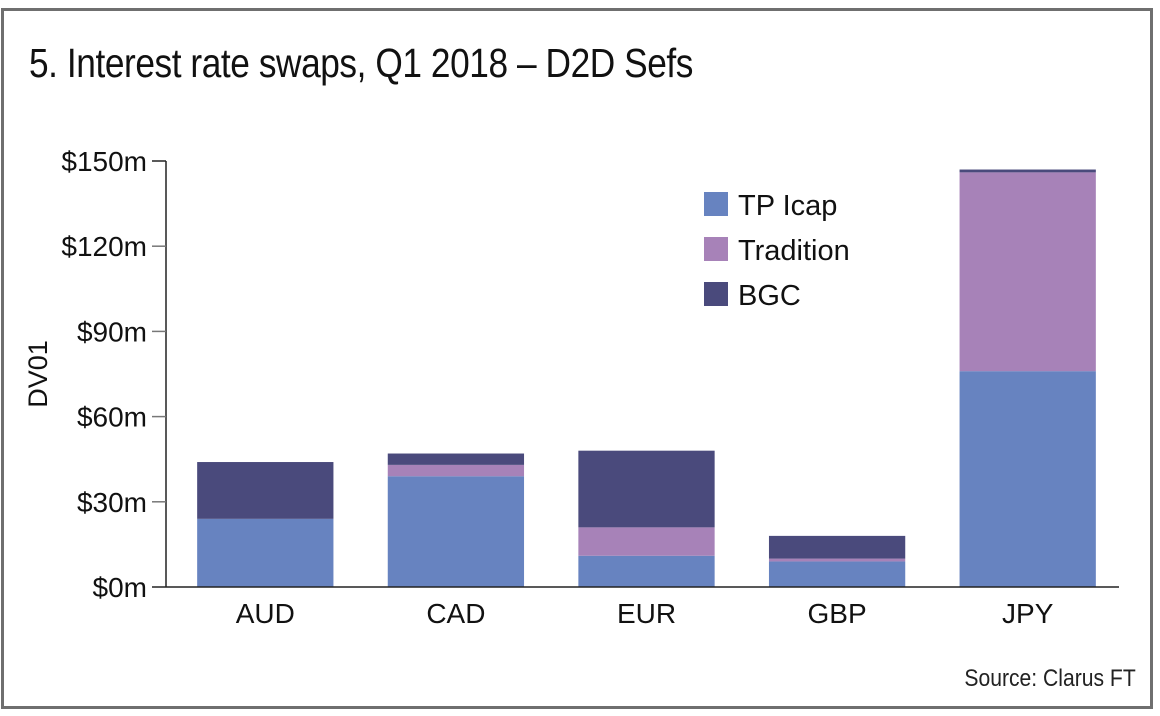 The height and width of the screenshot is (716, 1160). Describe the element at coordinates (837, 613) in the screenshot. I see `x-tick-label: GBP` at that location.